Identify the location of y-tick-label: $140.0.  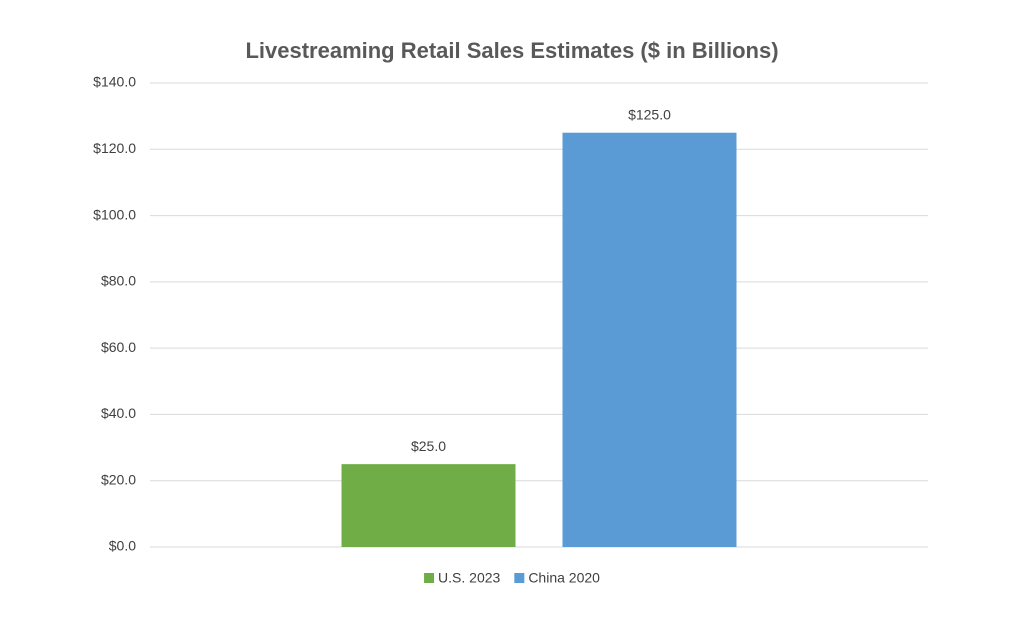
(114, 82).